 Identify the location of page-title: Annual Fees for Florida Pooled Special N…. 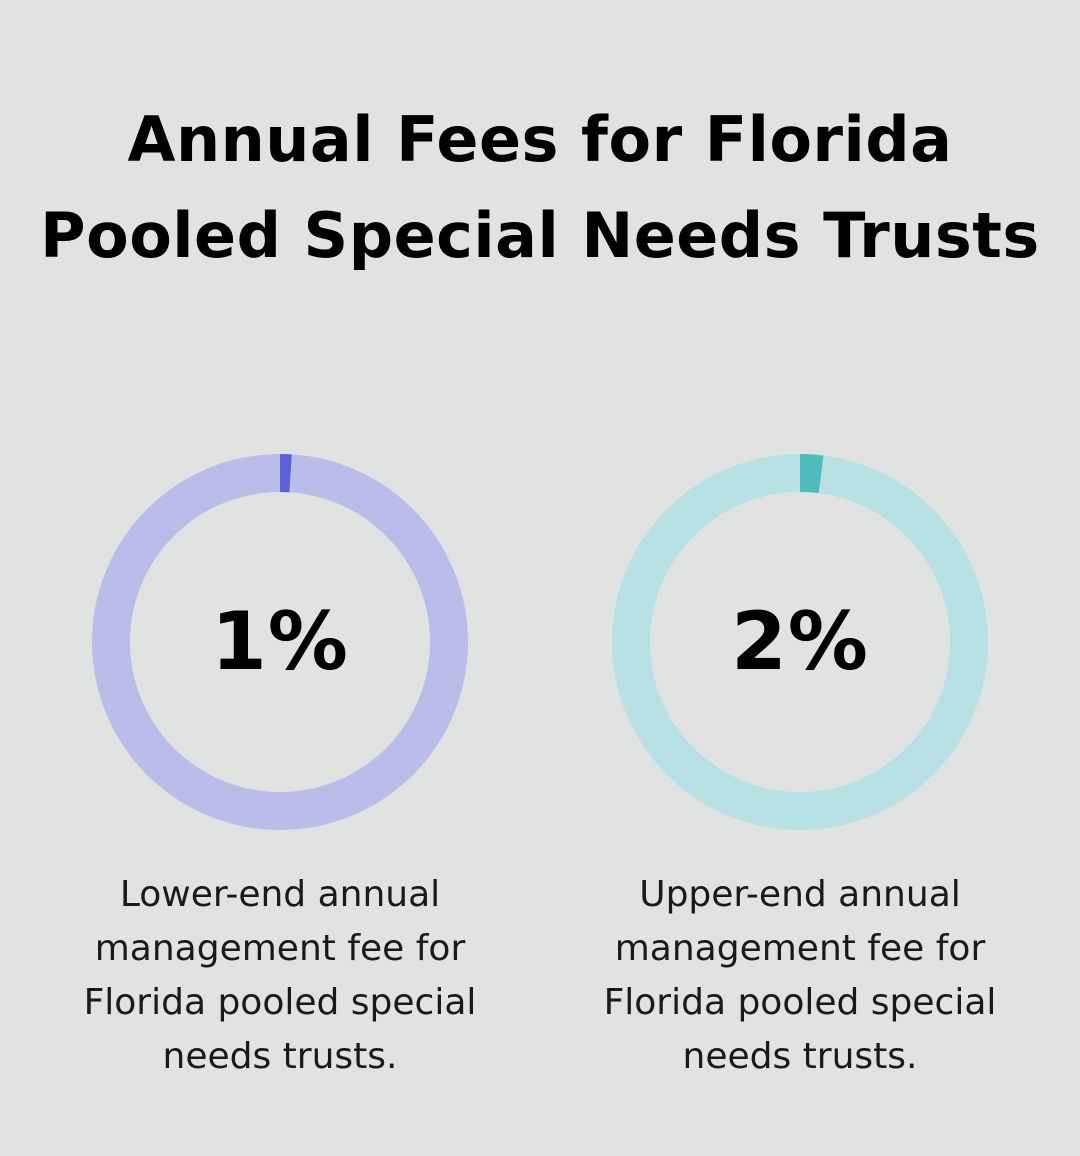
(540, 187).